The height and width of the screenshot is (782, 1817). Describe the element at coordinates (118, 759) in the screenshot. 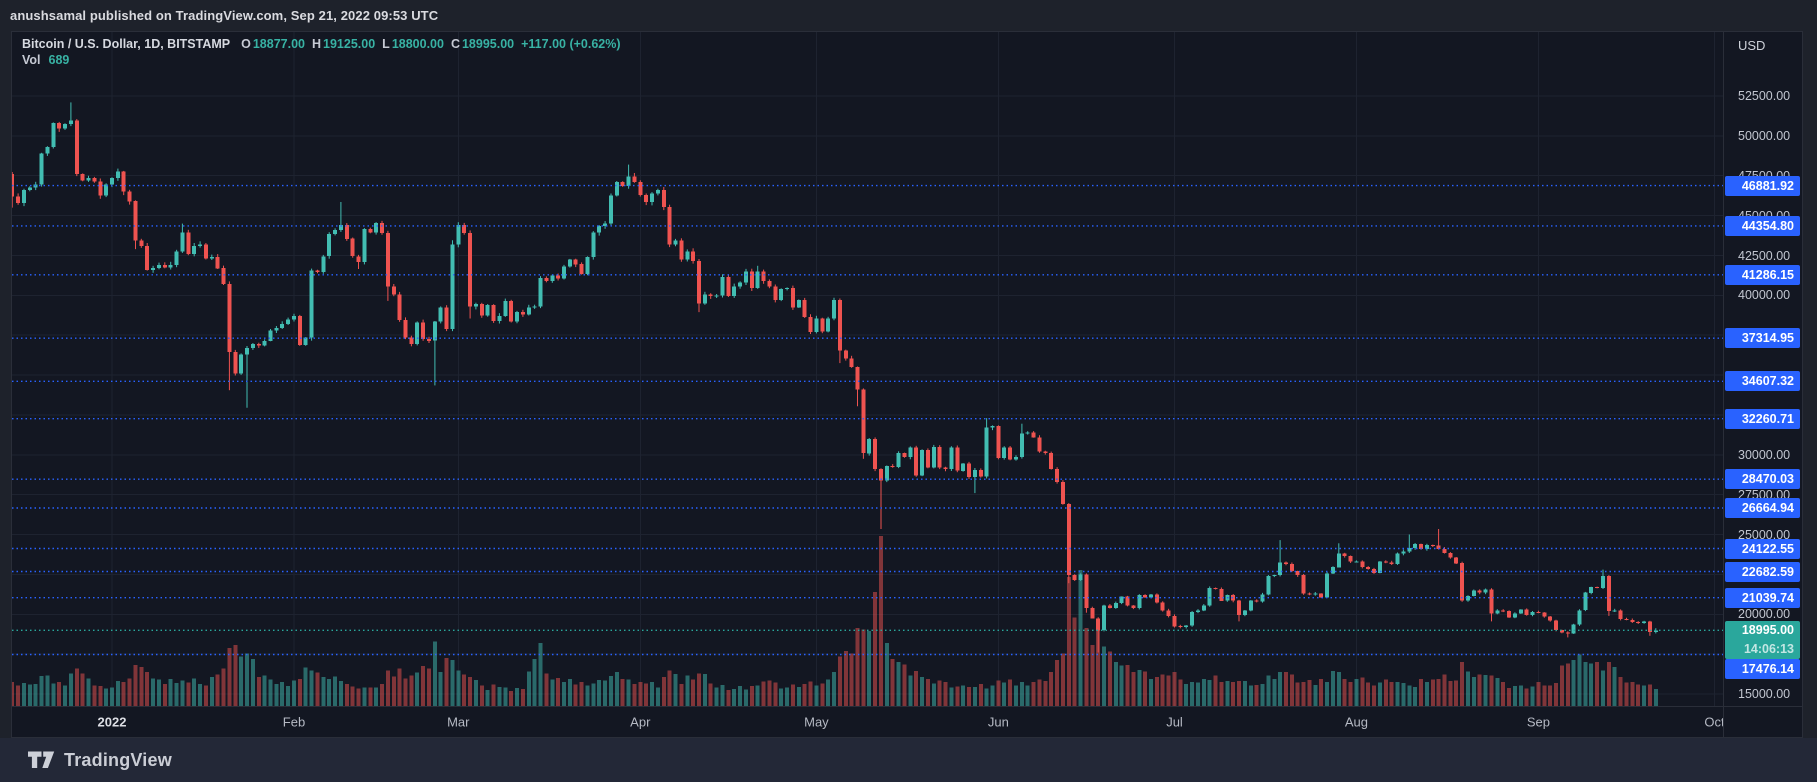

I see `tradingview-logo-text: TradingView` at that location.